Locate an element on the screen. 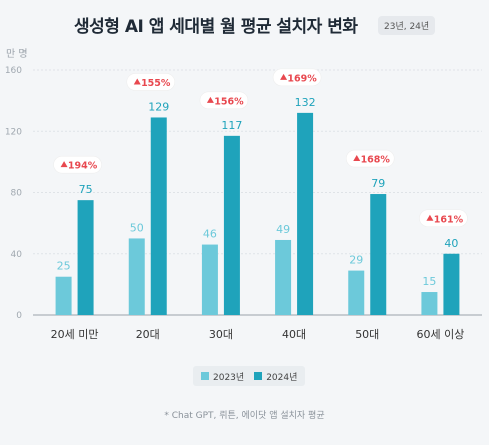 The width and height of the screenshot is (489, 445). y-tick-label: 160 is located at coordinates (13, 71).